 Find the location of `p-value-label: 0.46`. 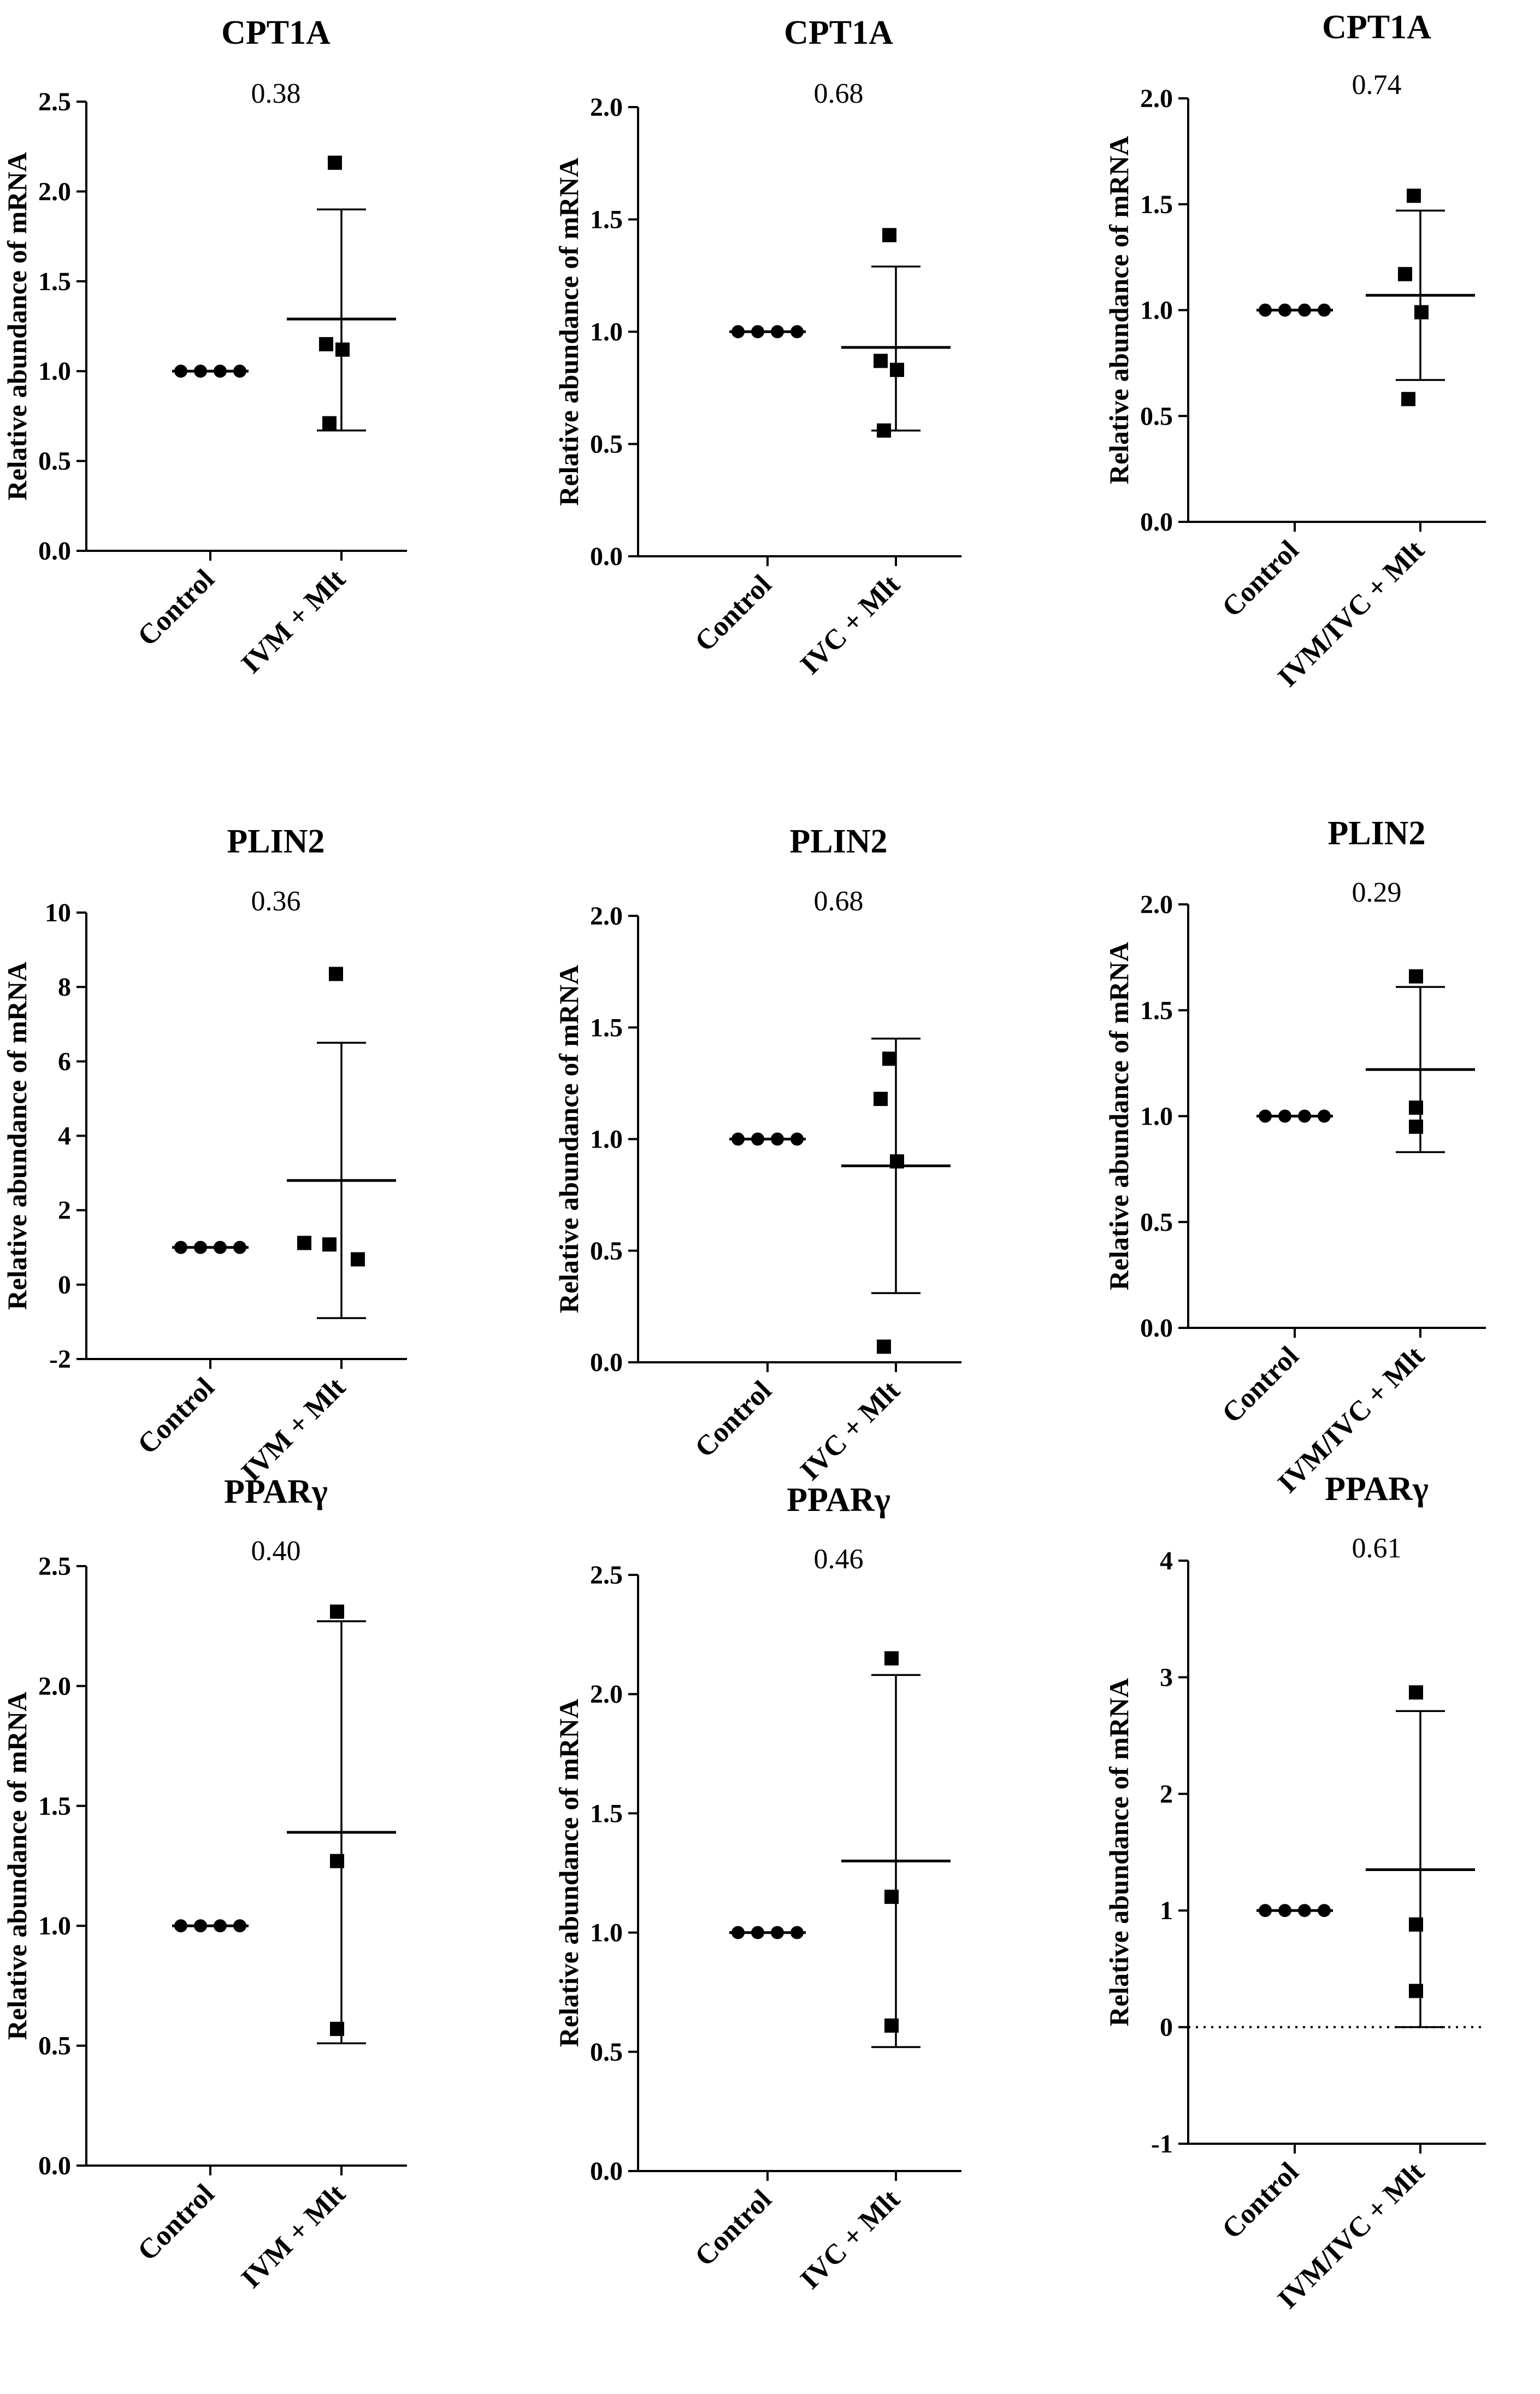

p-value-label: 0.46 is located at coordinates (839, 1559).